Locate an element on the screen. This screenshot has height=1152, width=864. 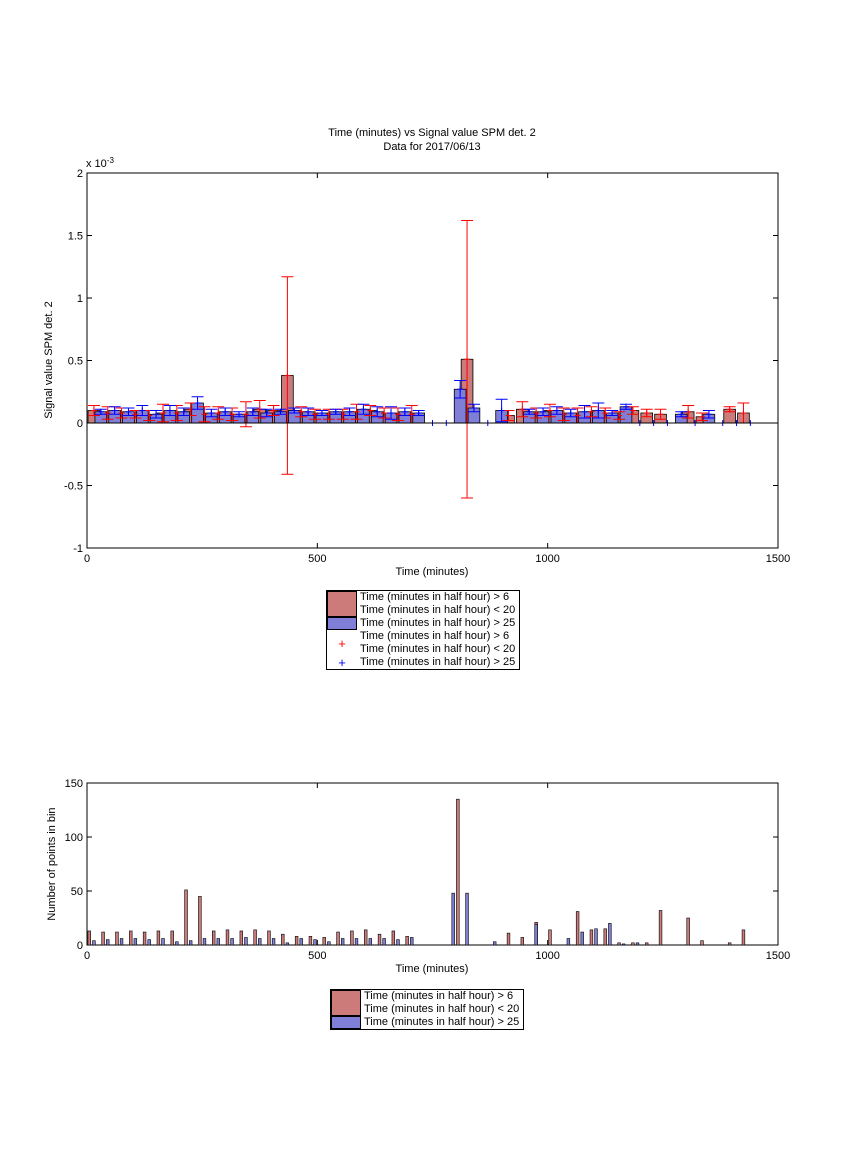
y-tick-label: 1.5 is located at coordinates (75, 237).